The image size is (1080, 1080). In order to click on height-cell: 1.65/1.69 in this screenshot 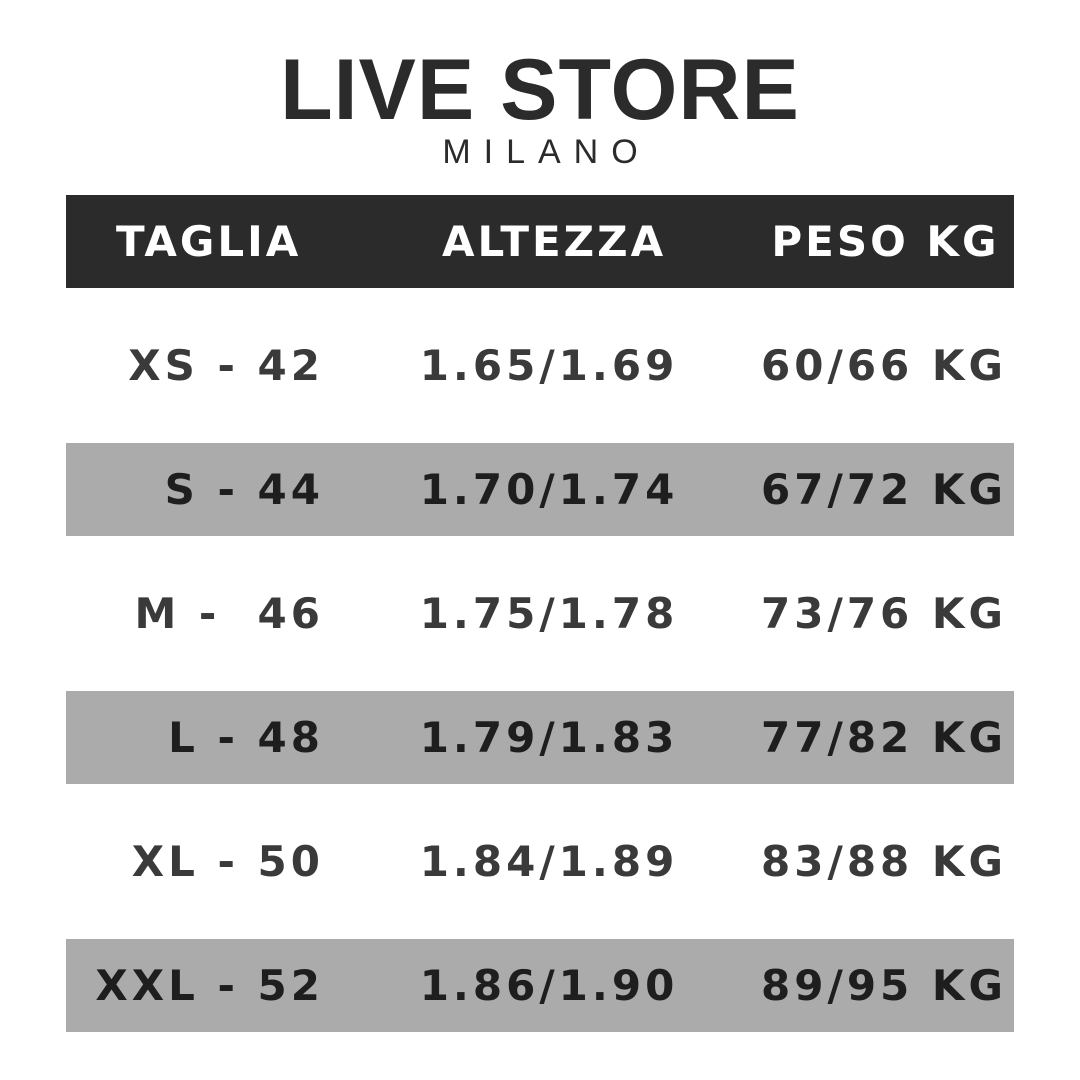, I will do `click(549, 365)`.